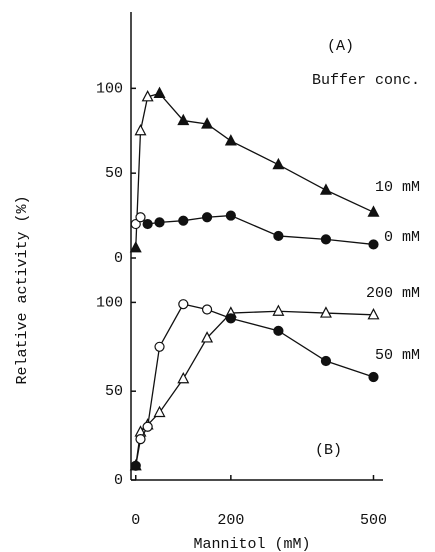  What do you see at coordinates (397, 187) in the screenshot?
I see `series-label: 10 mM` at bounding box center [397, 187].